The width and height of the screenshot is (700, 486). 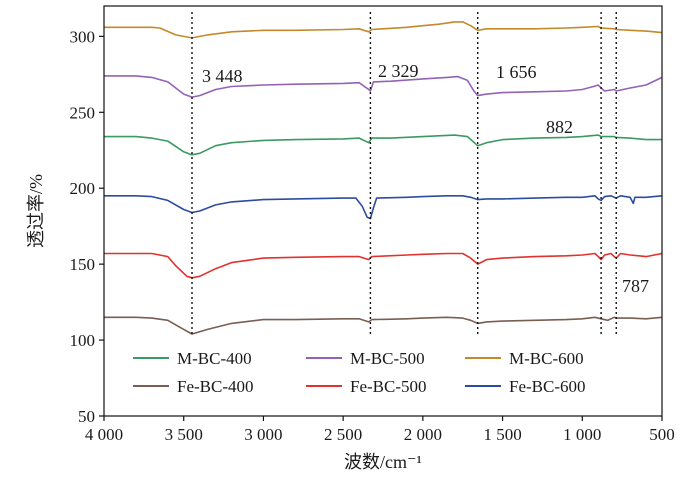 I want to click on legend-item-m-bc-400: M-BC-400, so click(x=192, y=358).